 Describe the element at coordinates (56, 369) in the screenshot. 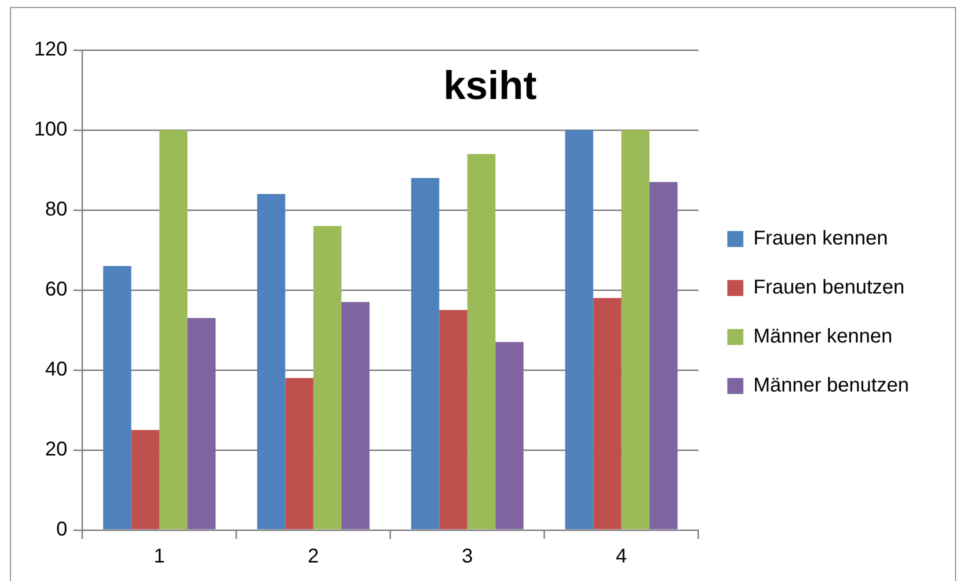

I see `y-tick-label: 40` at that location.